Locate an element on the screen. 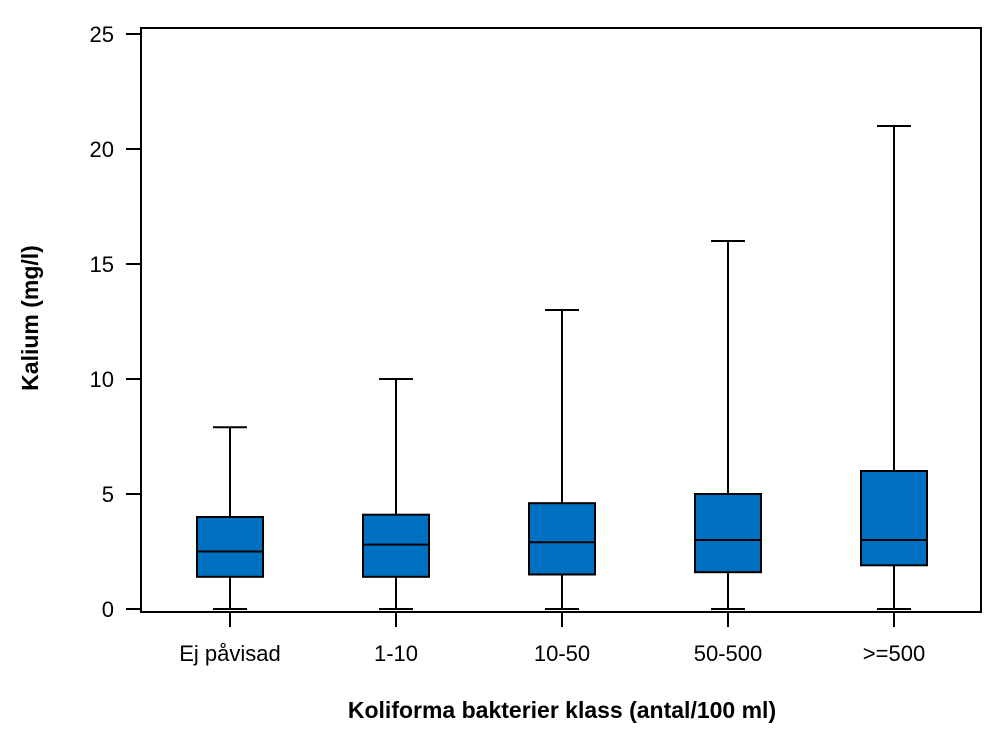 The width and height of the screenshot is (1000, 750). y-axis: 0 5 10 15 20 25 is located at coordinates (115, 322).